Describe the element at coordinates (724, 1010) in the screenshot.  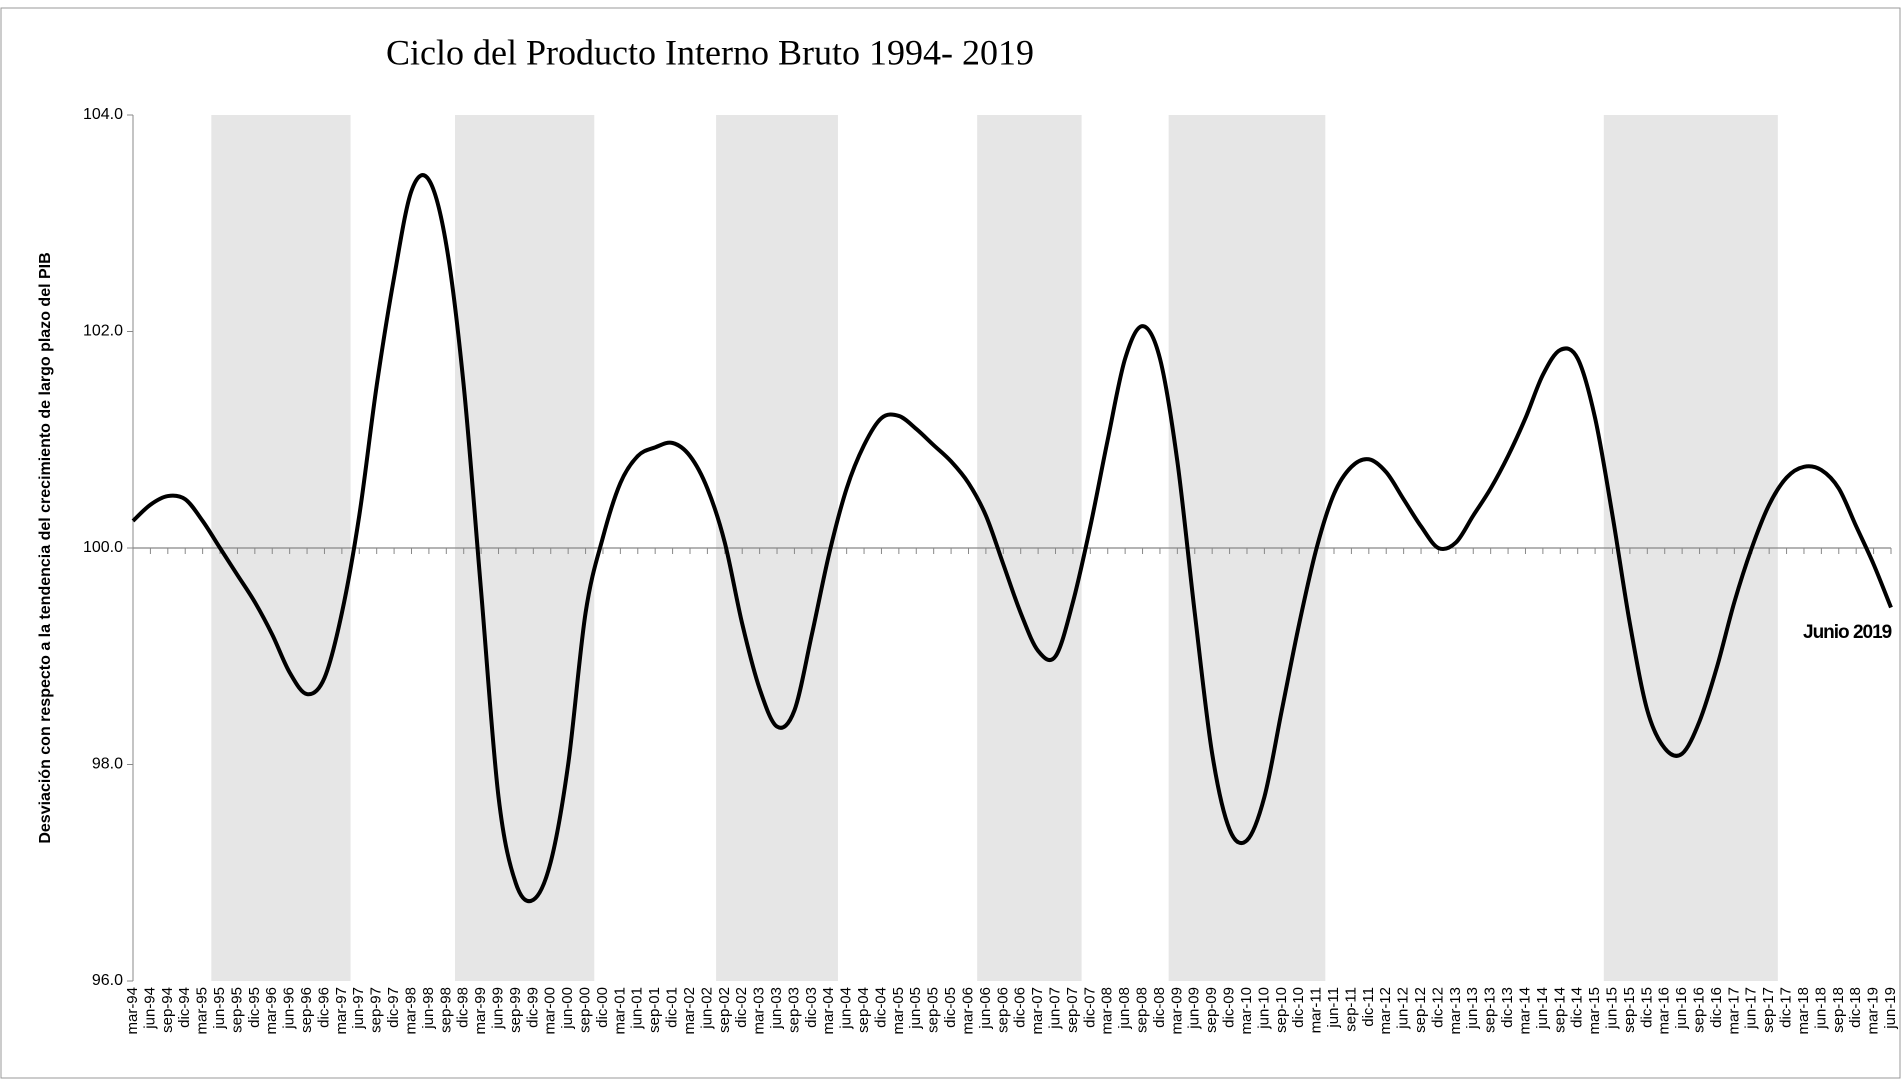
I see `x-tick-label: sep-02` at that location.